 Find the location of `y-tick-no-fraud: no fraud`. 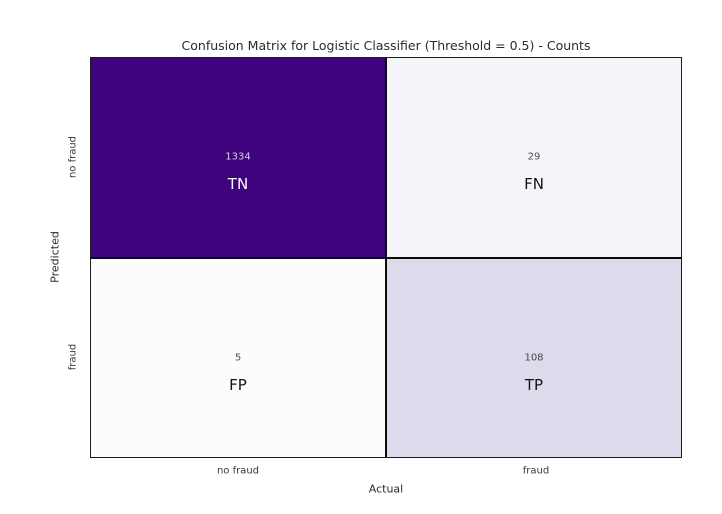

y-tick-no-fraud: no fraud is located at coordinates (73, 157).